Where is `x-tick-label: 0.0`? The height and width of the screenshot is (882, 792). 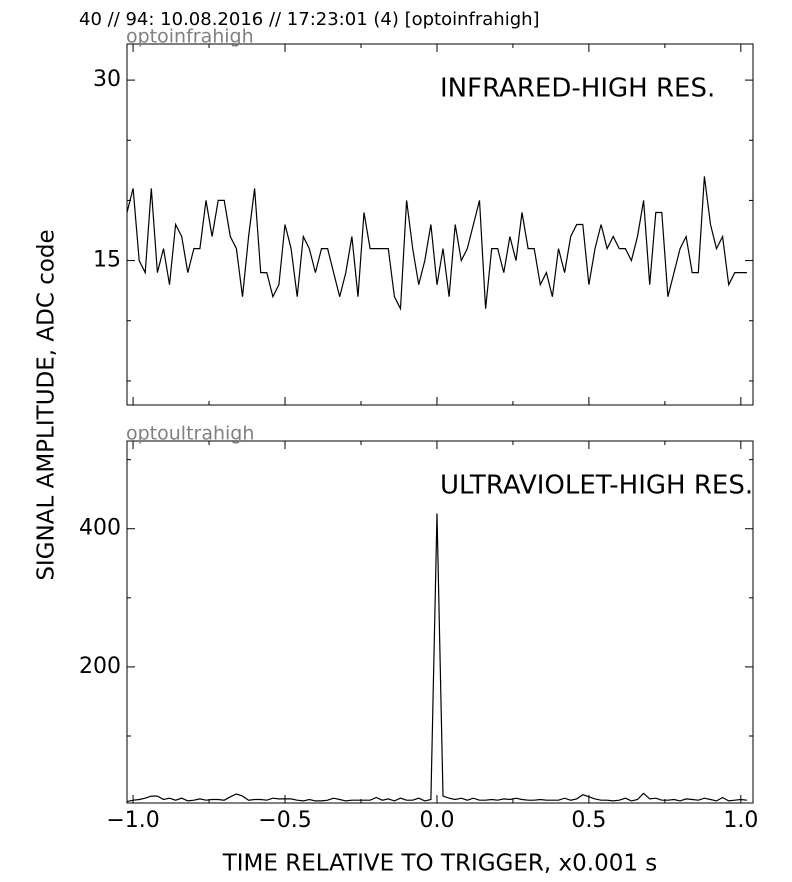 x-tick-label: 0.0 is located at coordinates (436, 820).